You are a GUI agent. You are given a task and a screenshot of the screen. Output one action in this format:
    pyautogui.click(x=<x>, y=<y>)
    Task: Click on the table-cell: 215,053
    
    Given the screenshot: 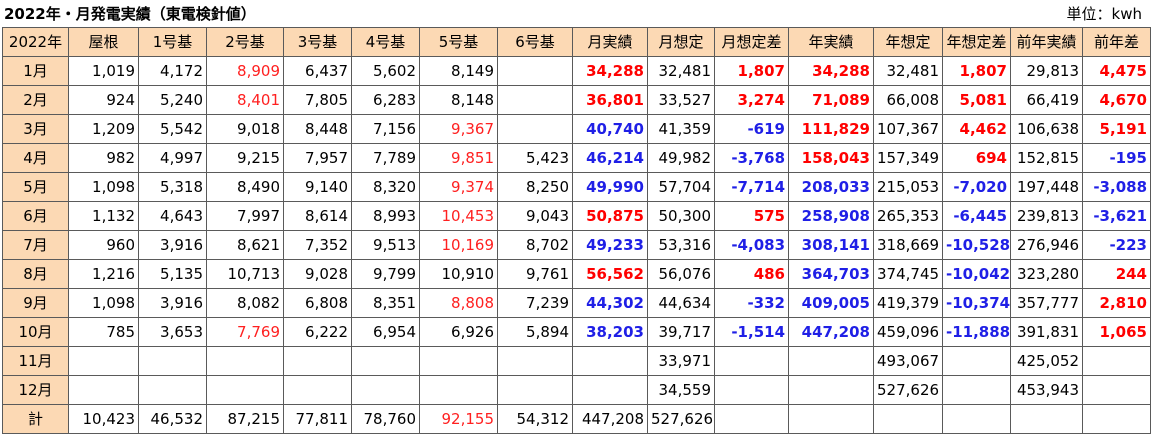 What is the action you would take?
    pyautogui.click(x=908, y=187)
    